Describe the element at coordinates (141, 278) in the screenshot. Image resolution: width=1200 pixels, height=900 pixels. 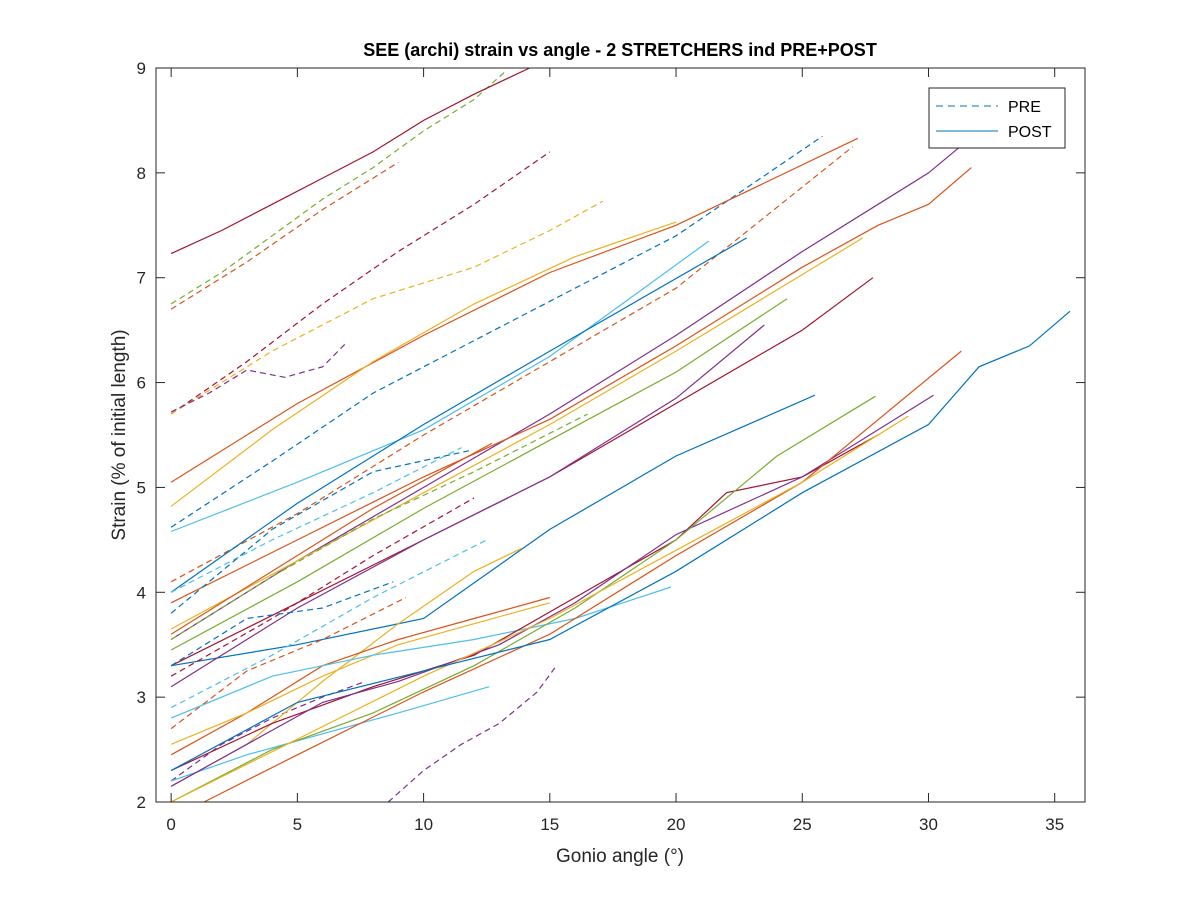
I see `y-tick-label-5: 7` at that location.